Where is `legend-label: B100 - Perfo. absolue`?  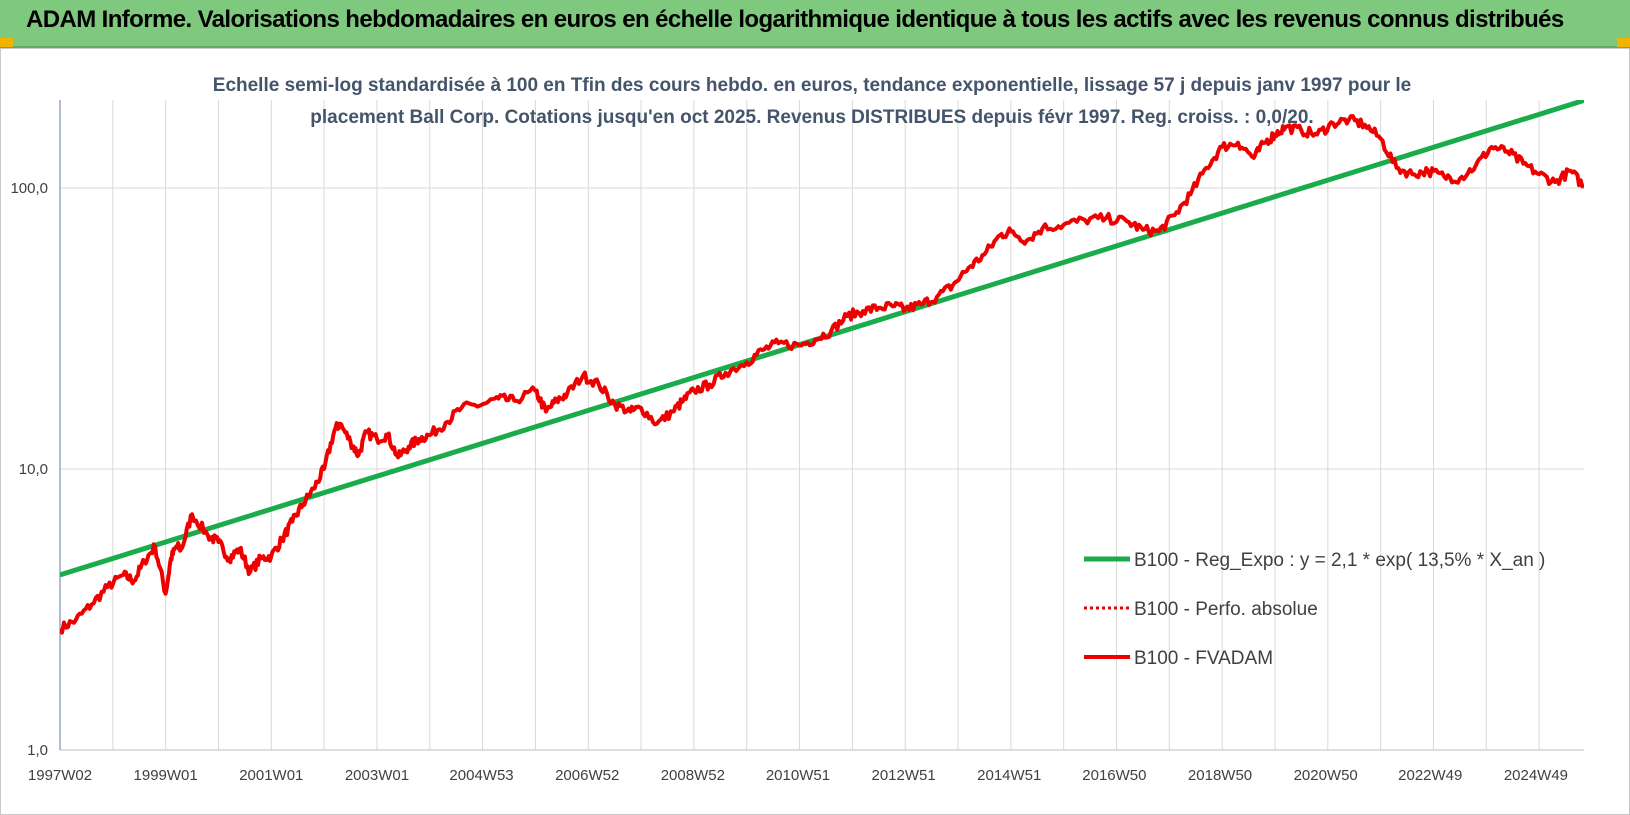 legend-label: B100 - Perfo. absolue is located at coordinates (1226, 609).